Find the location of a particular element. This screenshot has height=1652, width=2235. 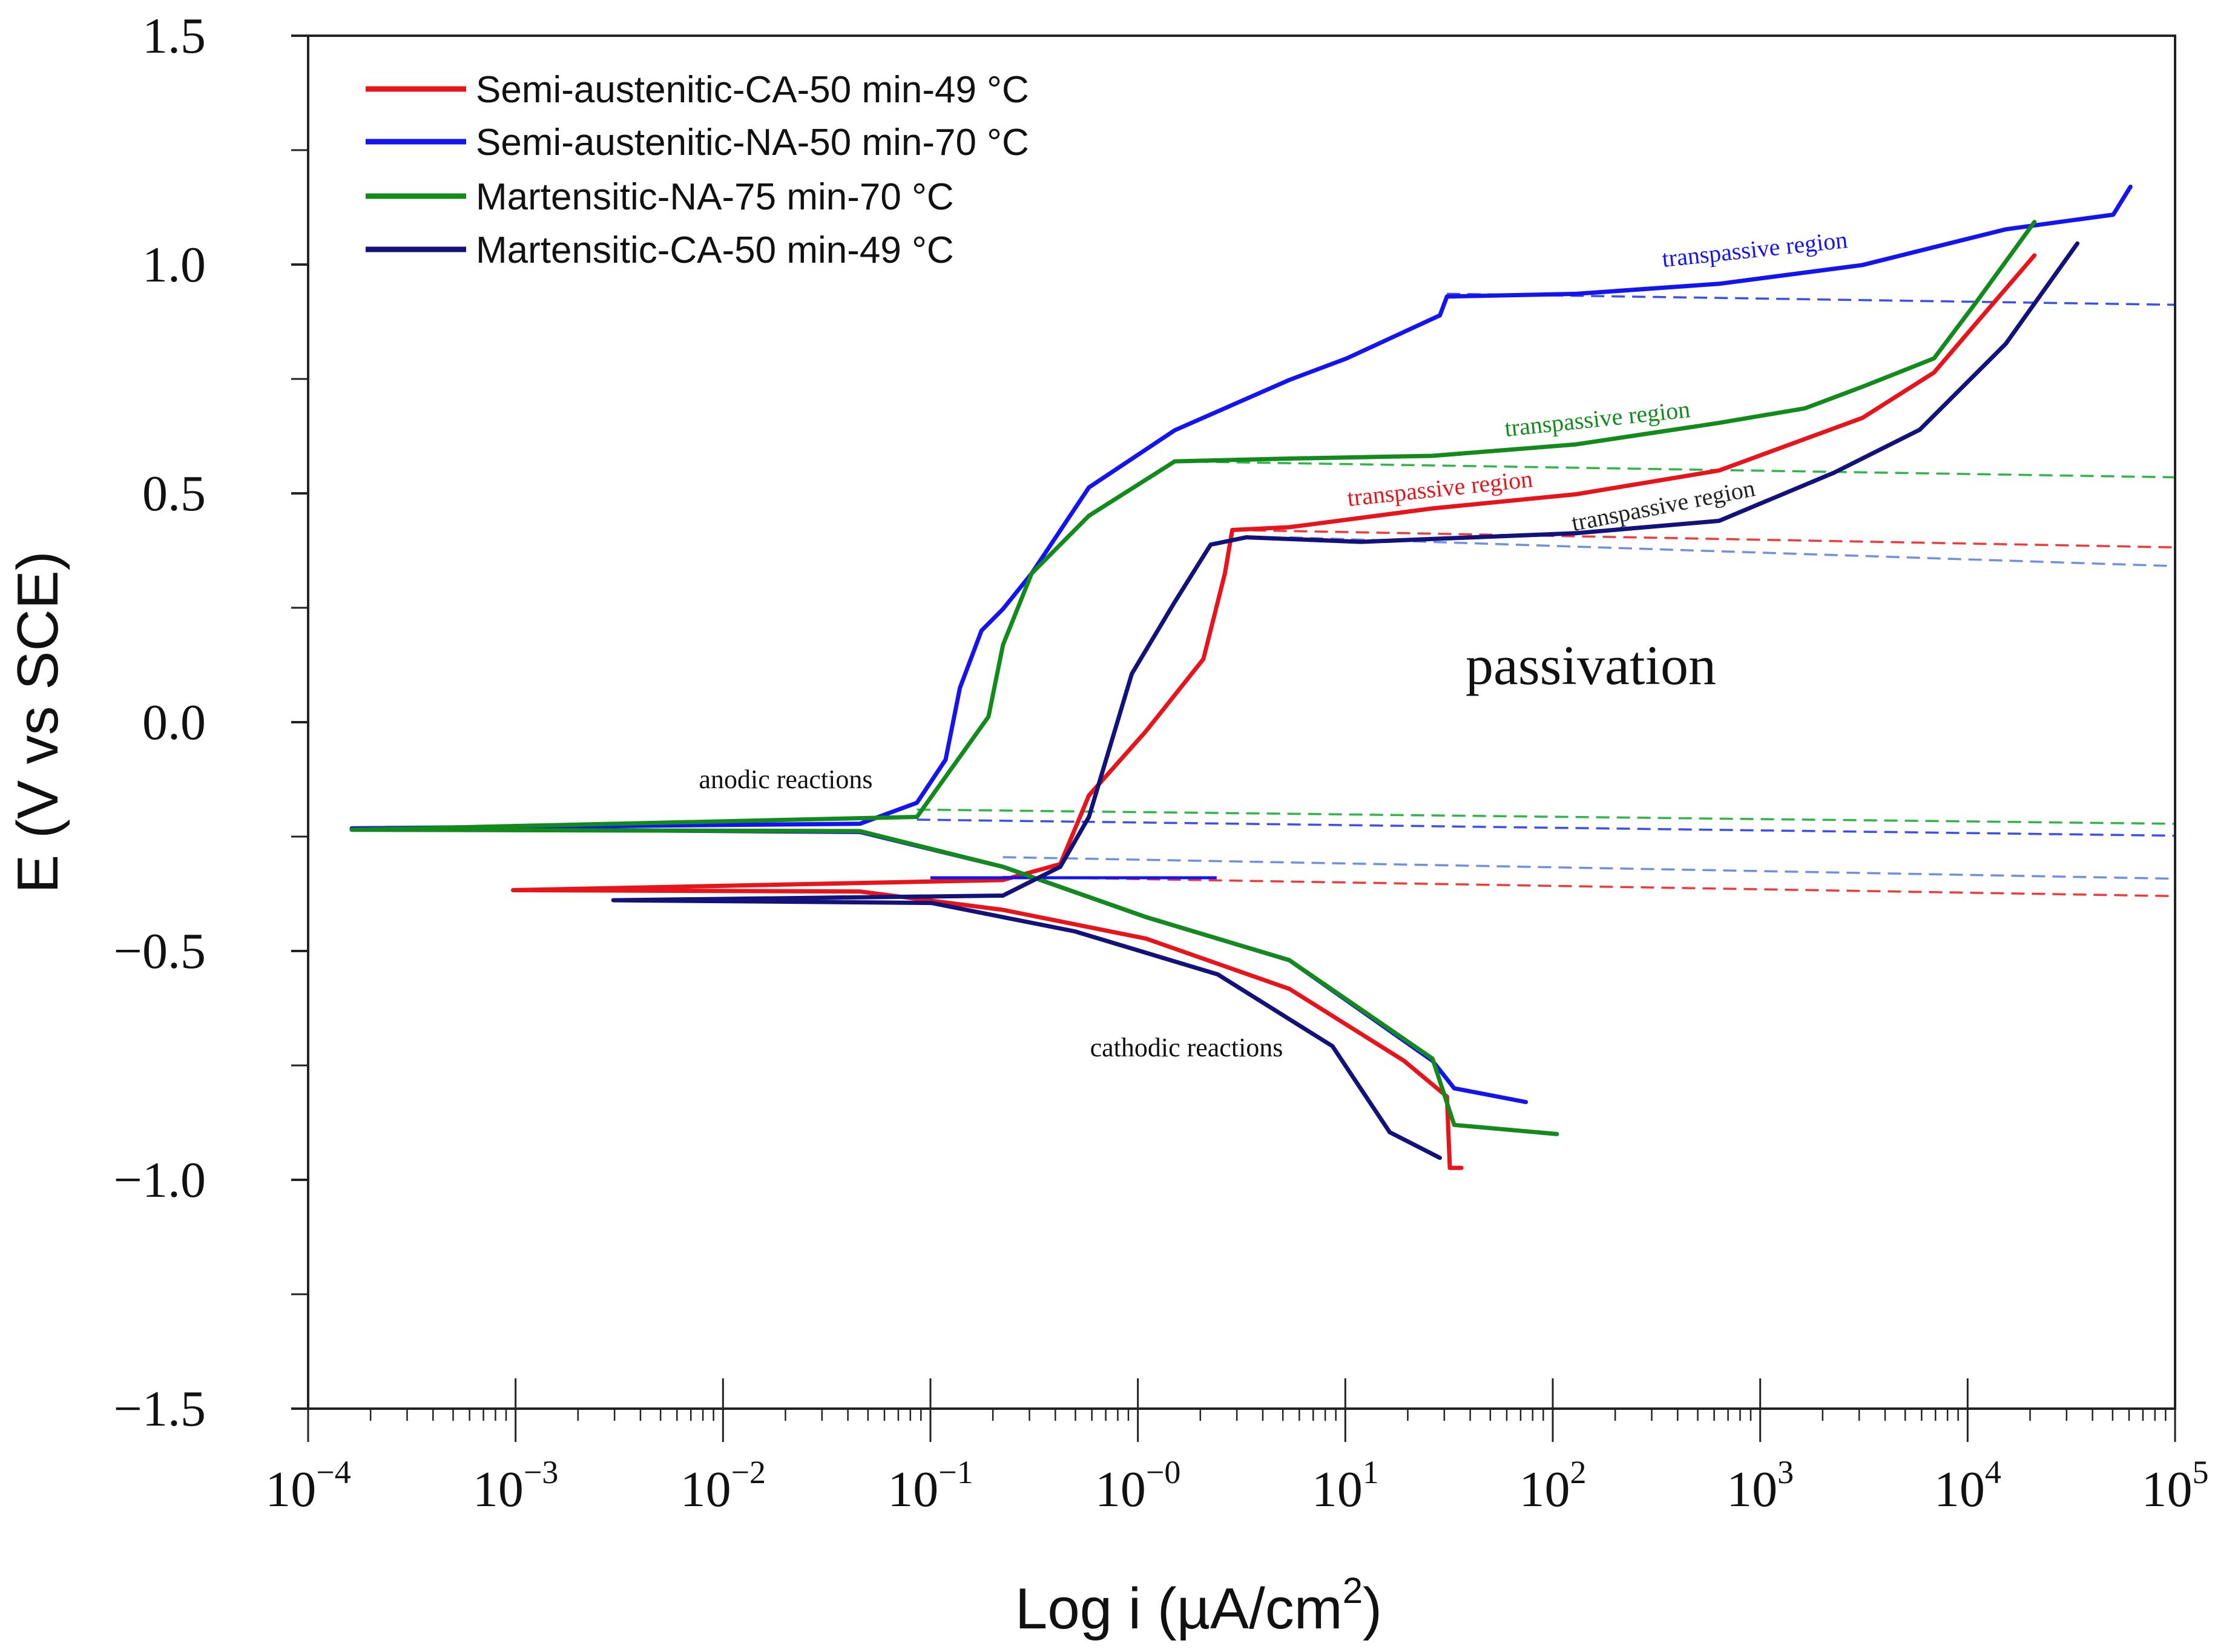

x-tick-label: 10⁻⁴ is located at coordinates (308, 1486).